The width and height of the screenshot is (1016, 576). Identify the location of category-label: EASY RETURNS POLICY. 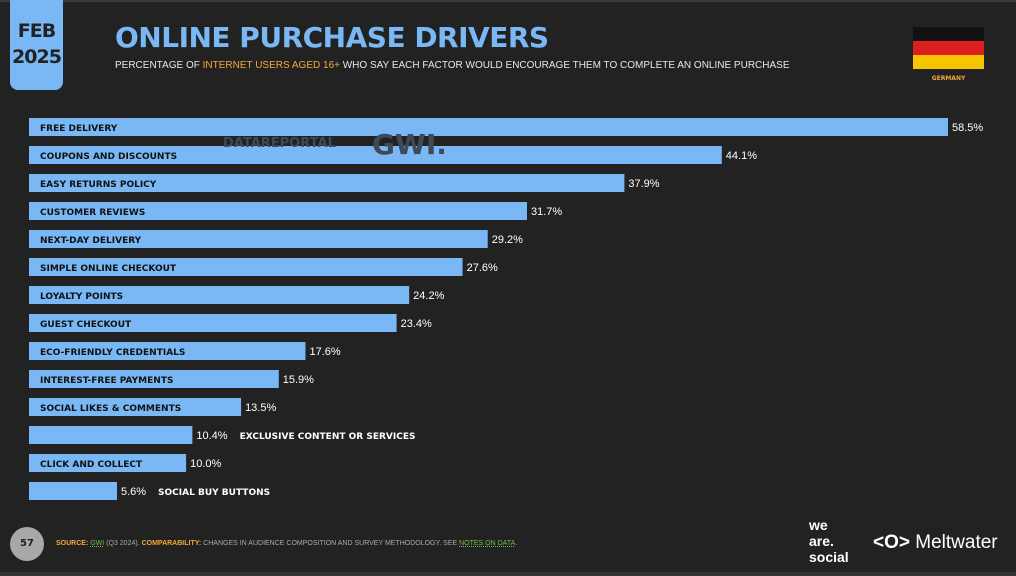
(98, 185).